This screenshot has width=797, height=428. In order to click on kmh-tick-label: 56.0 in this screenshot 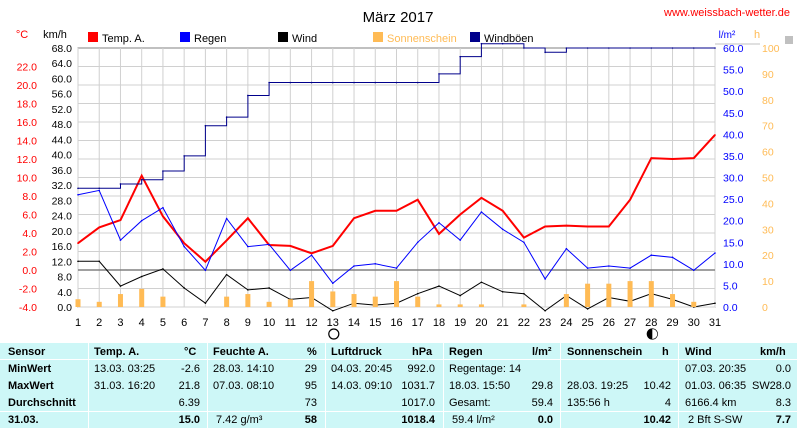, I will do `click(62, 95)`.